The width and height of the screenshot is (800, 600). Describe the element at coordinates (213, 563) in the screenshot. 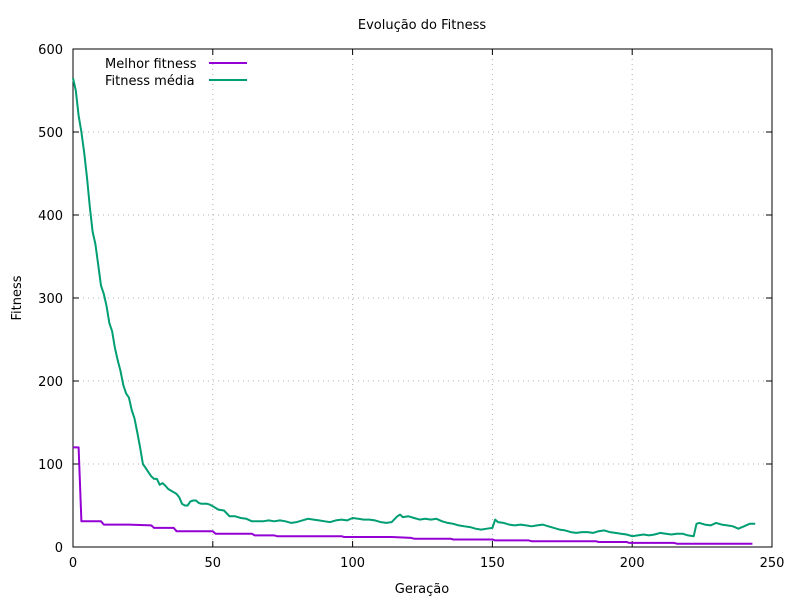

I see `x-tick-label: 50` at that location.